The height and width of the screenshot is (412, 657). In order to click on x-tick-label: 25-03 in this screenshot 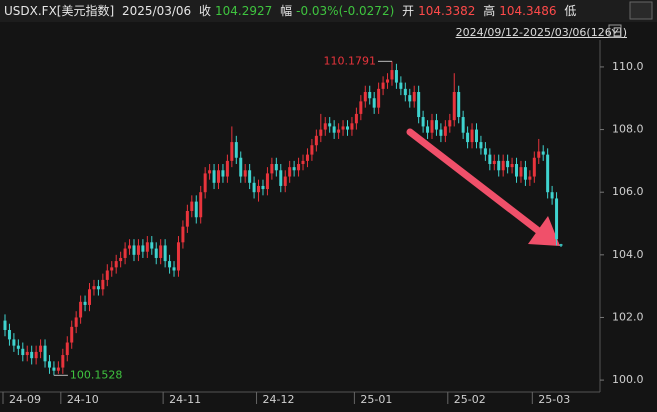, I will do `click(554, 399)`.